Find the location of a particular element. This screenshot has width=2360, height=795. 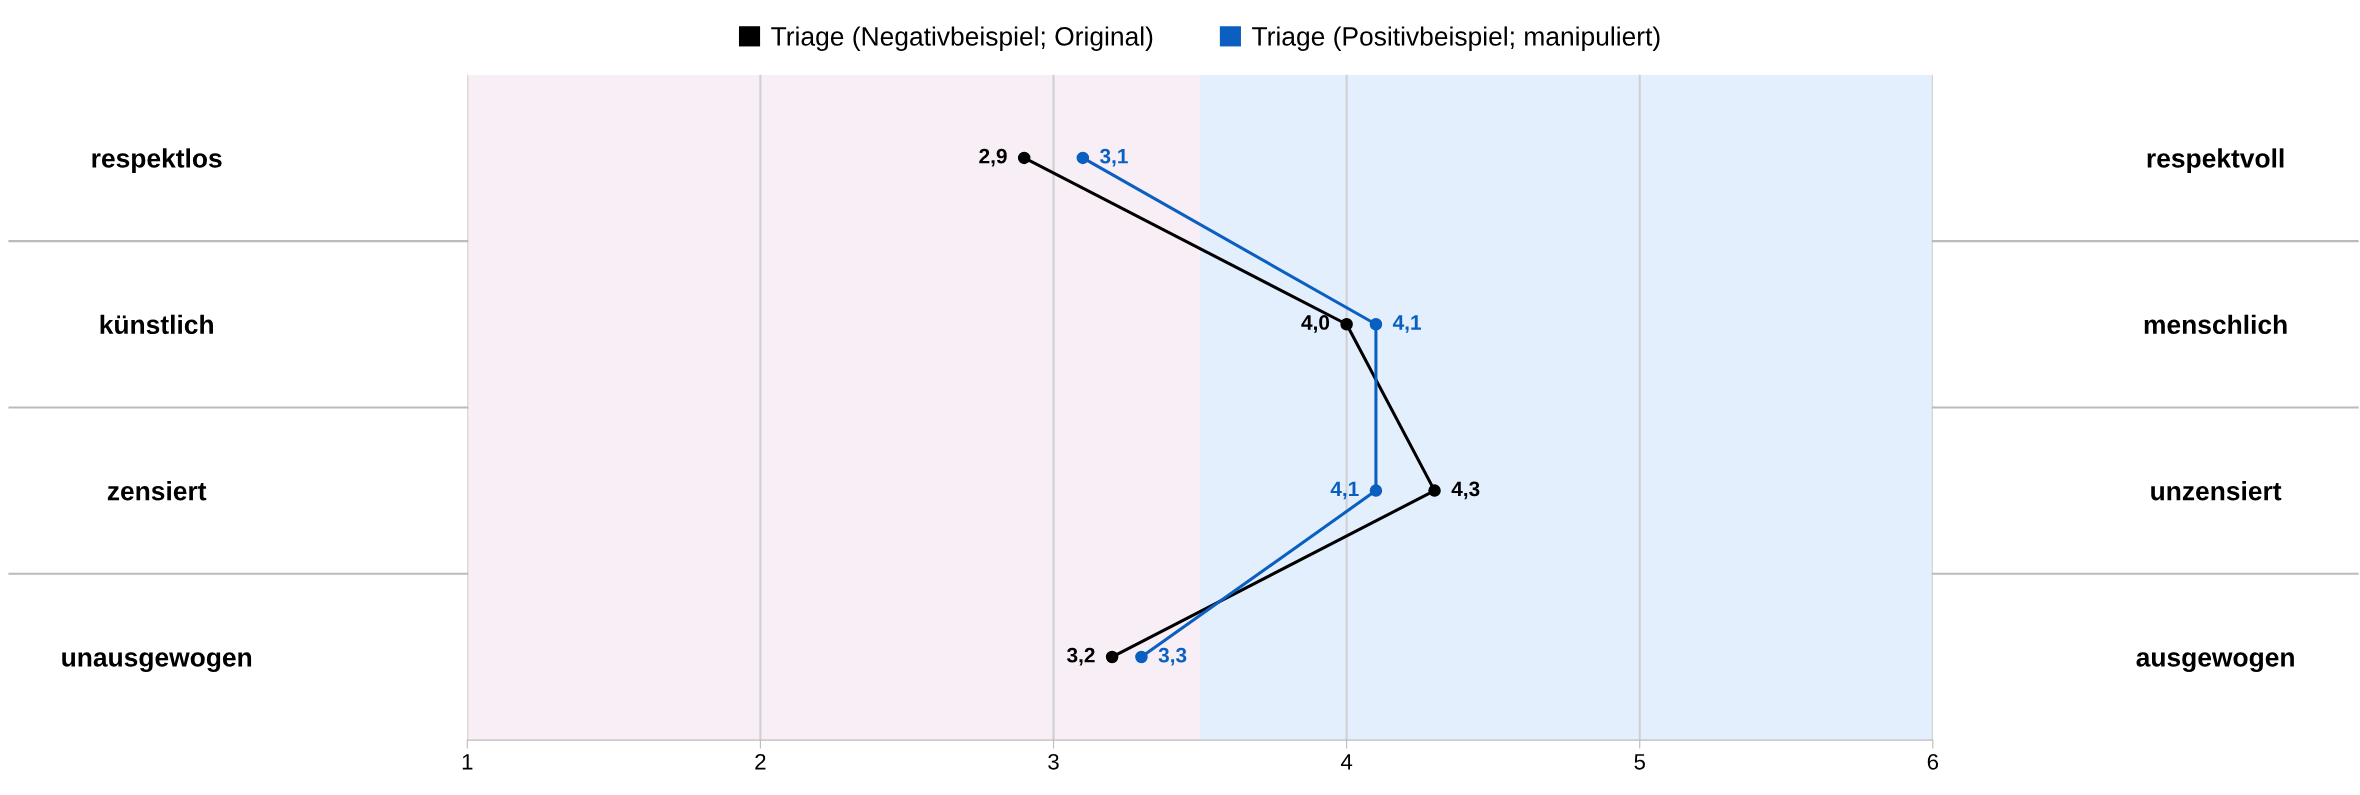

data-label: 3,2 is located at coordinates (1080, 656).